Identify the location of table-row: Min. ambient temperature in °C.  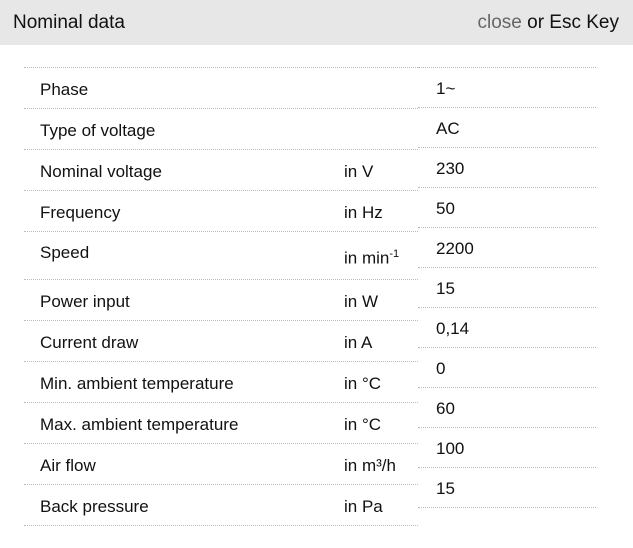
(221, 382).